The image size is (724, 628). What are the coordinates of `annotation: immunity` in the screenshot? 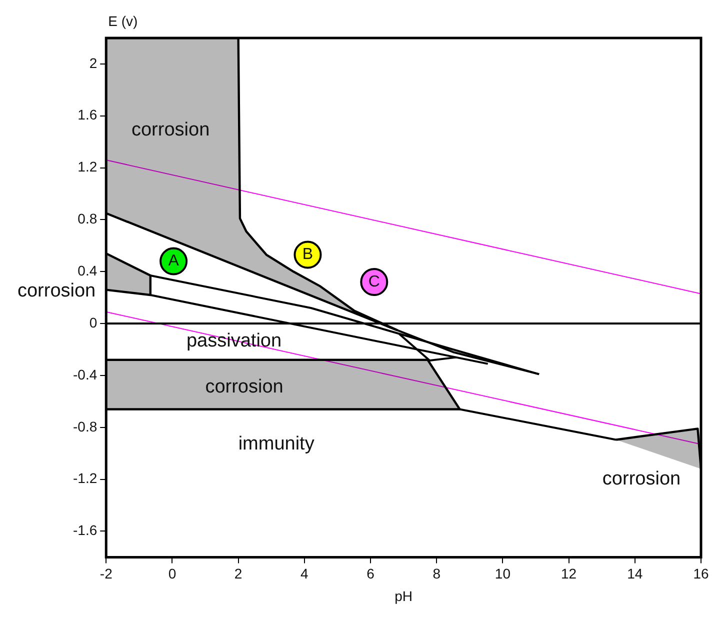 It's located at (276, 444).